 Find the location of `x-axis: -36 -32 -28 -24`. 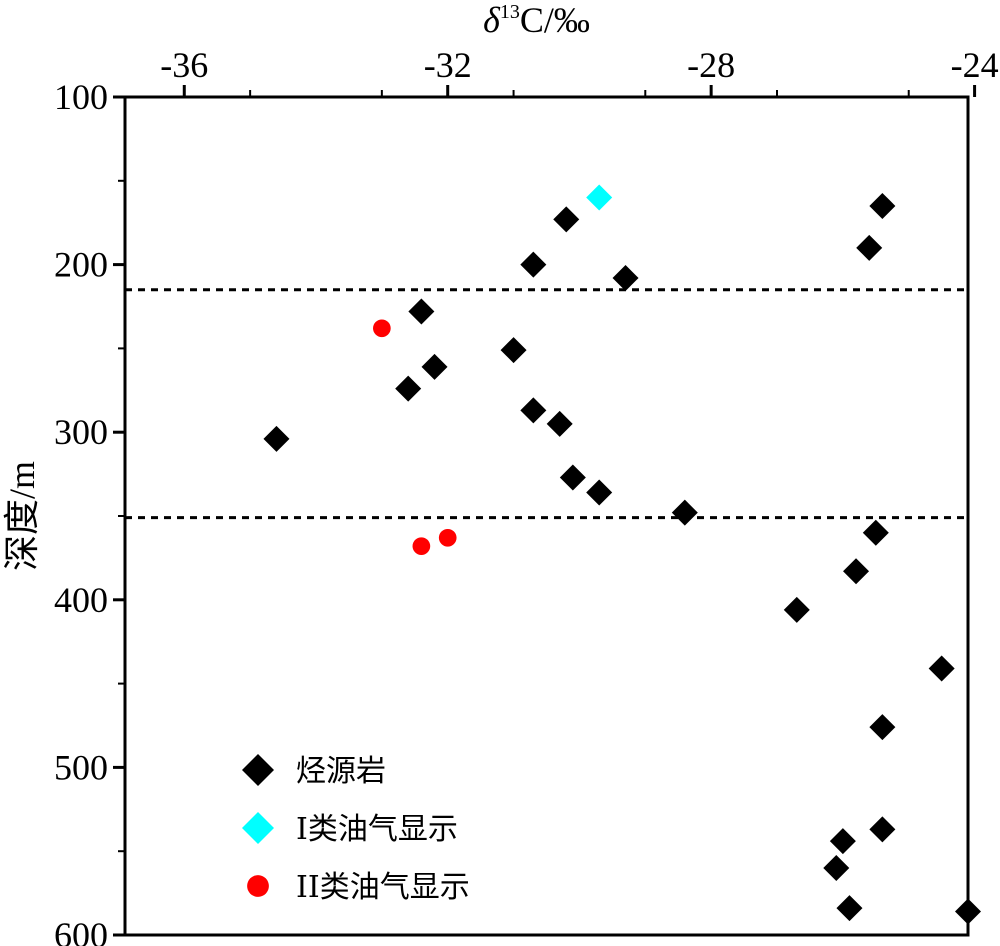

x-axis: -36 -32 -28 -24 is located at coordinates (579, 71).